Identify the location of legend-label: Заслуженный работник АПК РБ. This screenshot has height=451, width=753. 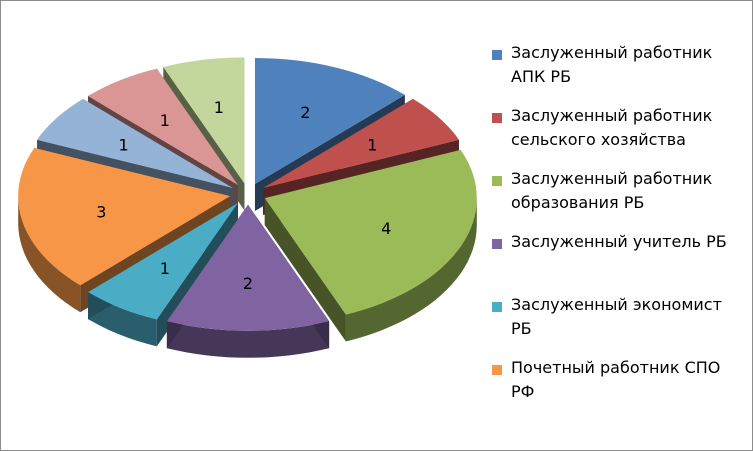
(612, 64).